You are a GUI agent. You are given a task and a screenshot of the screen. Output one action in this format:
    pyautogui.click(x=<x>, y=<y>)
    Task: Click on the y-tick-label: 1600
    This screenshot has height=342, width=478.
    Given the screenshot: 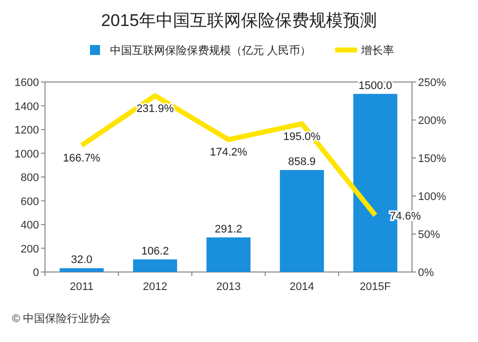 What is the action you would take?
    pyautogui.click(x=26, y=83)
    